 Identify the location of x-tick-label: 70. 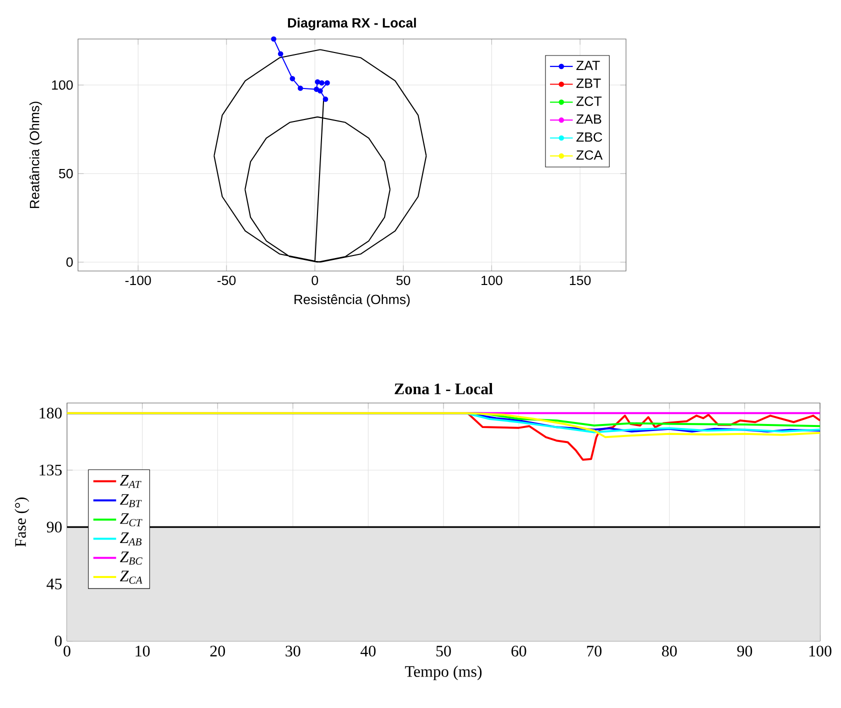
(594, 651).